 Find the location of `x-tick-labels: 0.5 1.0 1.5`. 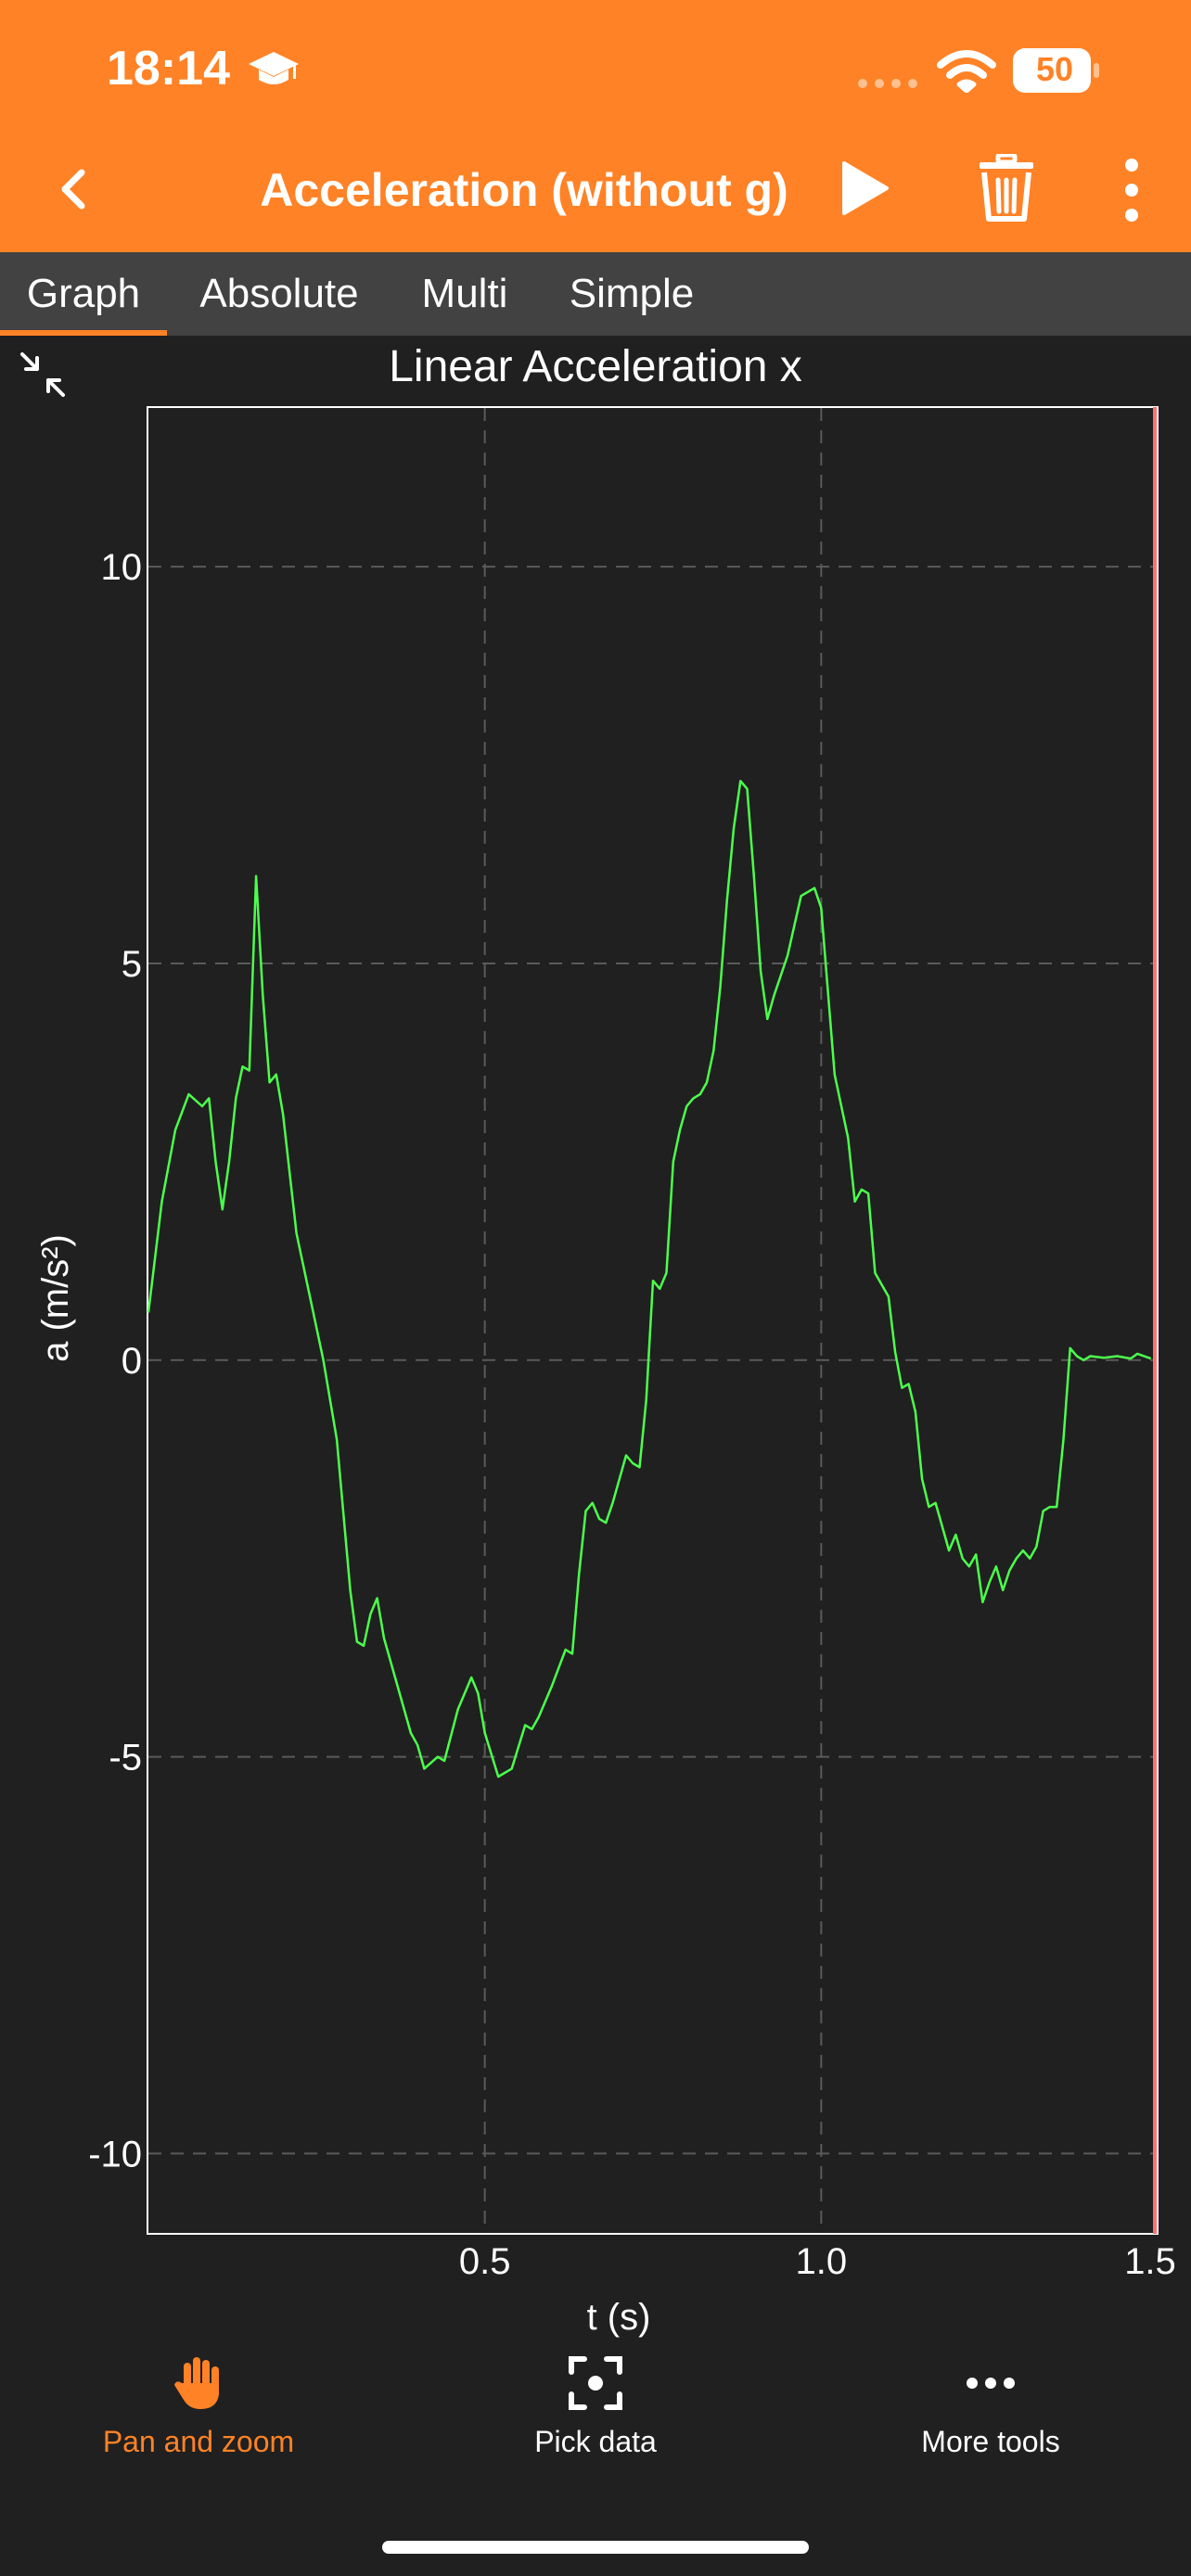

x-tick-labels: 0.5 1.0 1.5 is located at coordinates (817, 2261).